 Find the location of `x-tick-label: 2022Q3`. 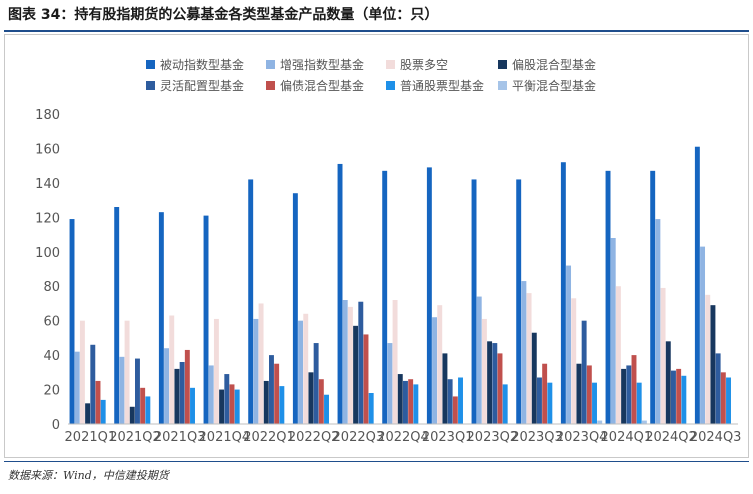

x-tick-label: 2022Q3 is located at coordinates (359, 437).